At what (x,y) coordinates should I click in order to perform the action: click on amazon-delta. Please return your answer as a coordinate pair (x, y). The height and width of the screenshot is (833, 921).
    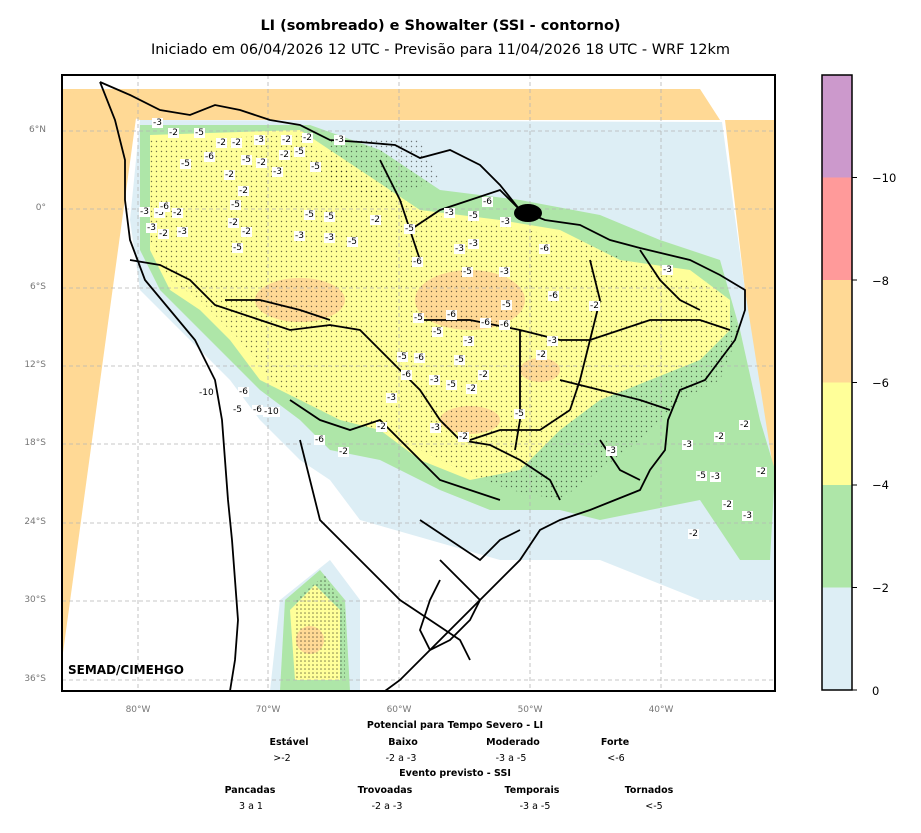
    Looking at the image, I should click on (528, 213).